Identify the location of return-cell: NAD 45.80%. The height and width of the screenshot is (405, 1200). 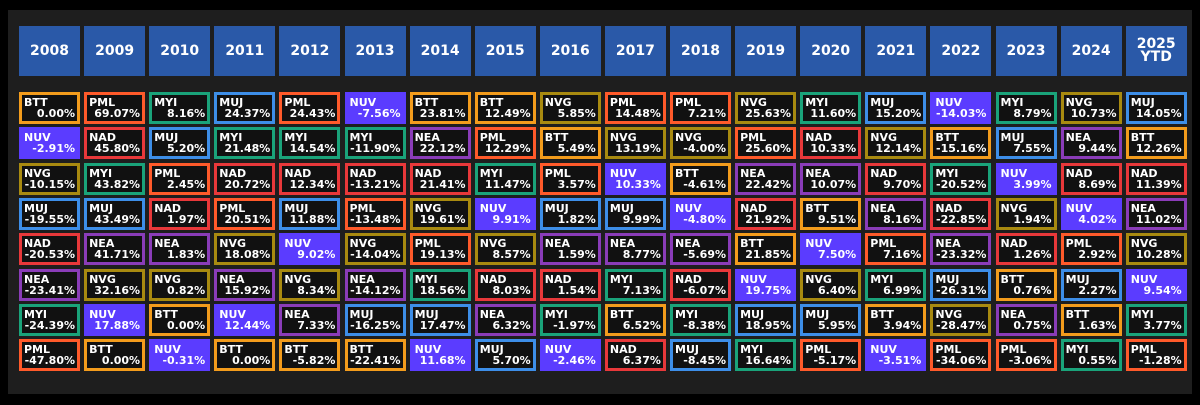
(115, 143).